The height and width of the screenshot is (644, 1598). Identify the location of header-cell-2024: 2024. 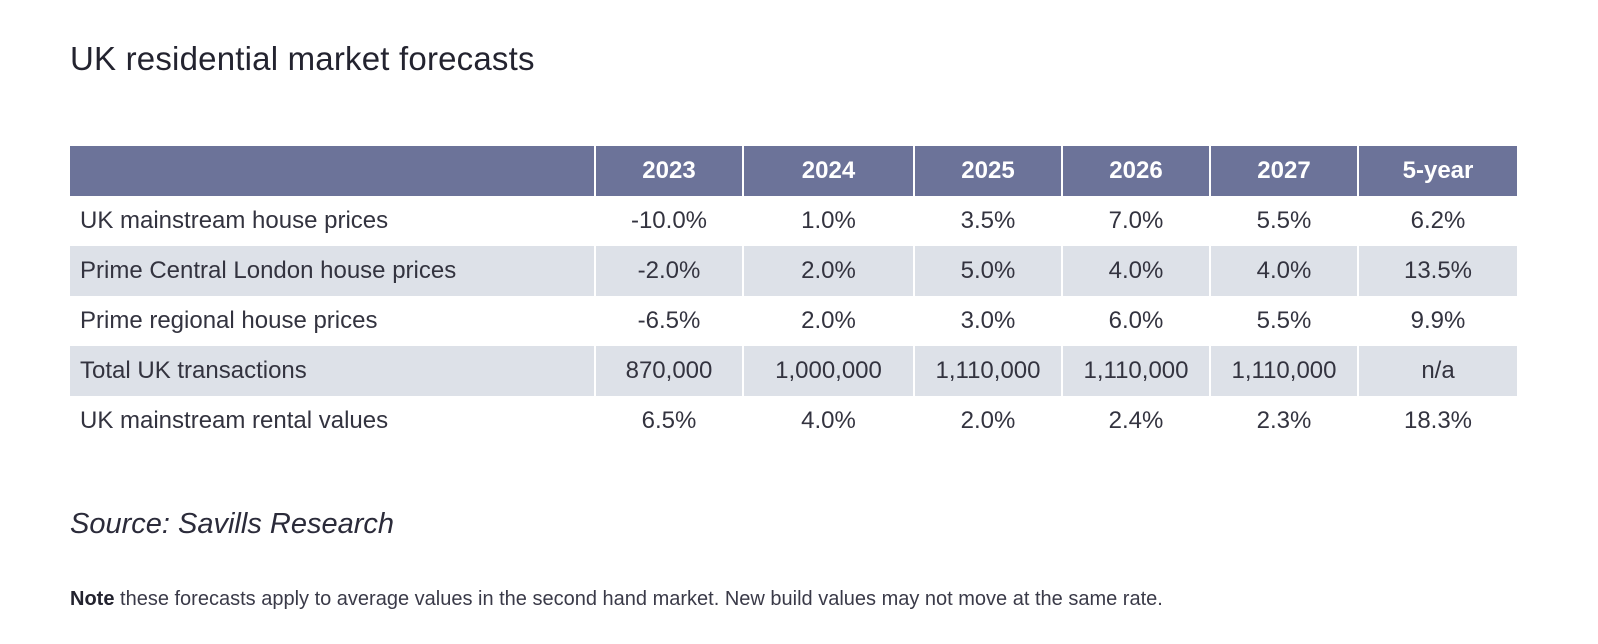
(828, 171).